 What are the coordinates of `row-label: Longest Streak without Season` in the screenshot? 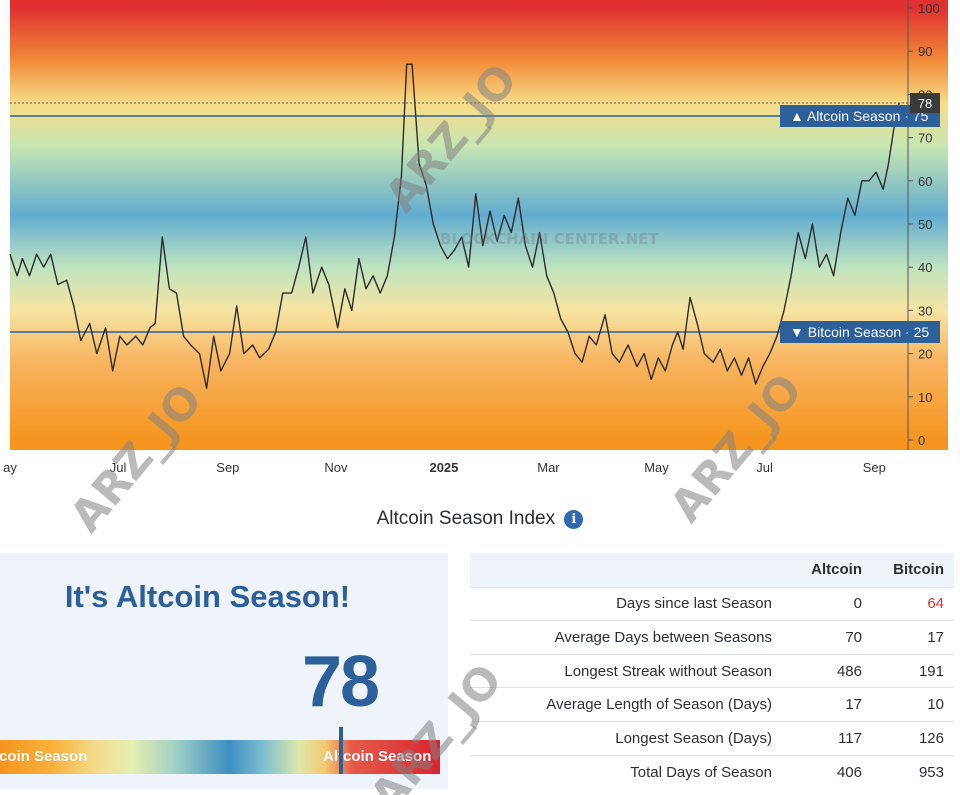 It's located at (623, 670).